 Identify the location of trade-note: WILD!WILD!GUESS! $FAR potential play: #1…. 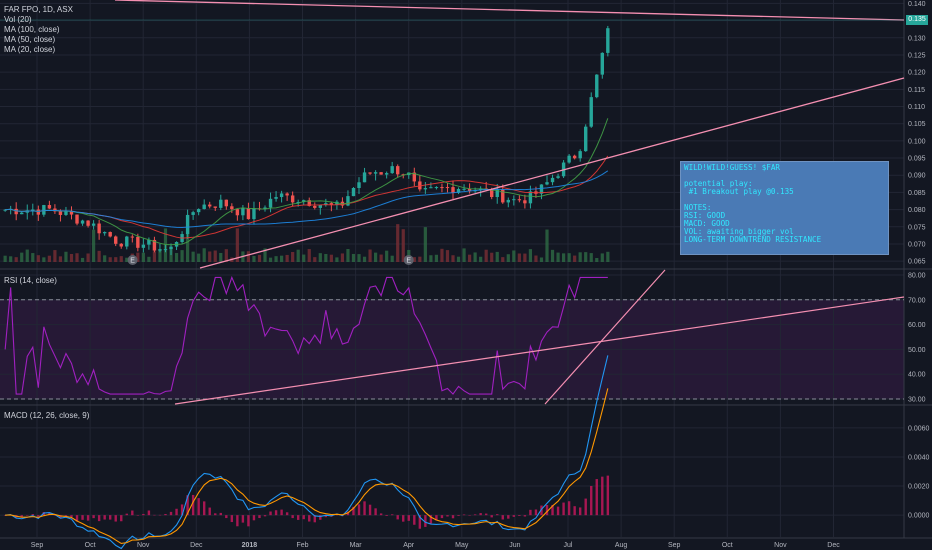
(784, 208).